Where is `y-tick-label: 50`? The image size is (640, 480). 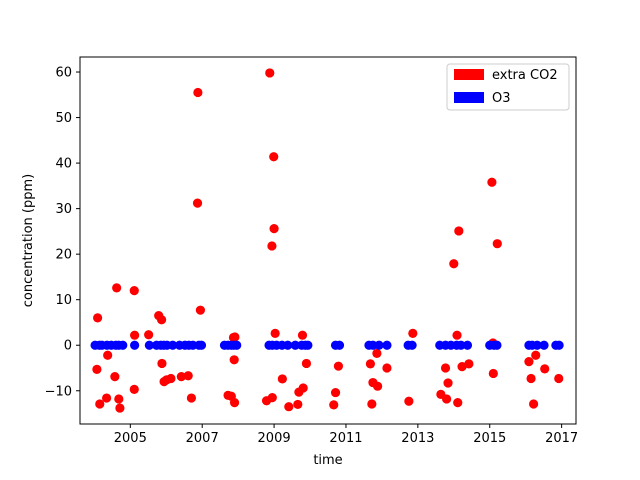 y-tick-label: 50 is located at coordinates (63, 118).